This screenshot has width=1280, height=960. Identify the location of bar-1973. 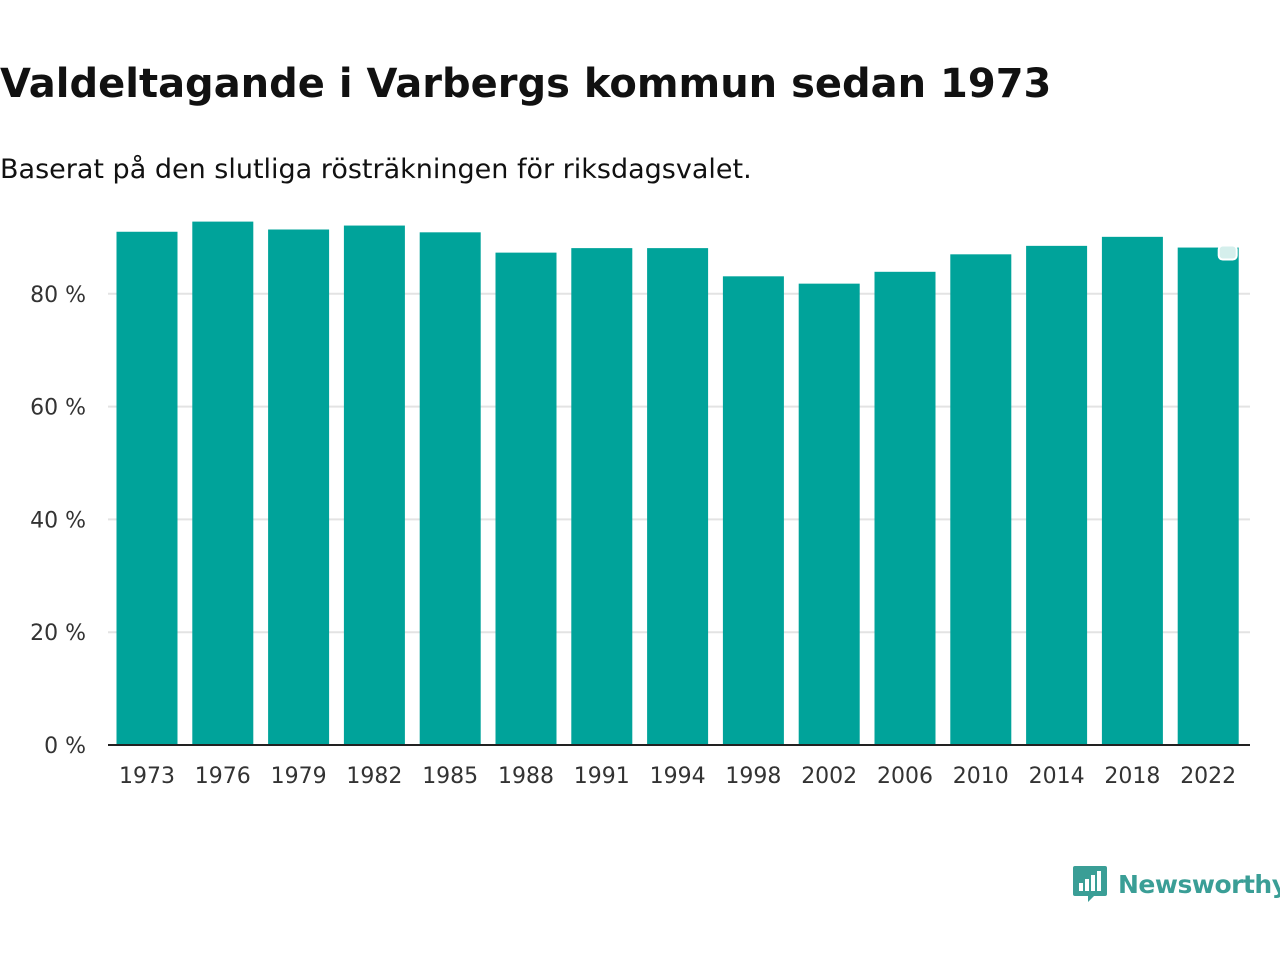
(147, 488).